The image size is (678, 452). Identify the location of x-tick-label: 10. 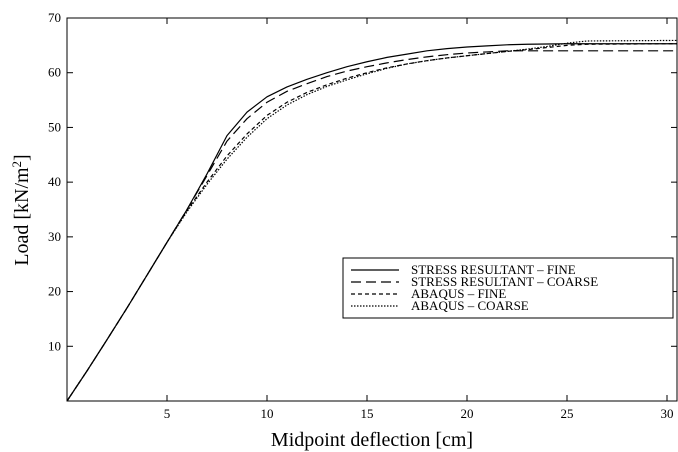
(267, 413).